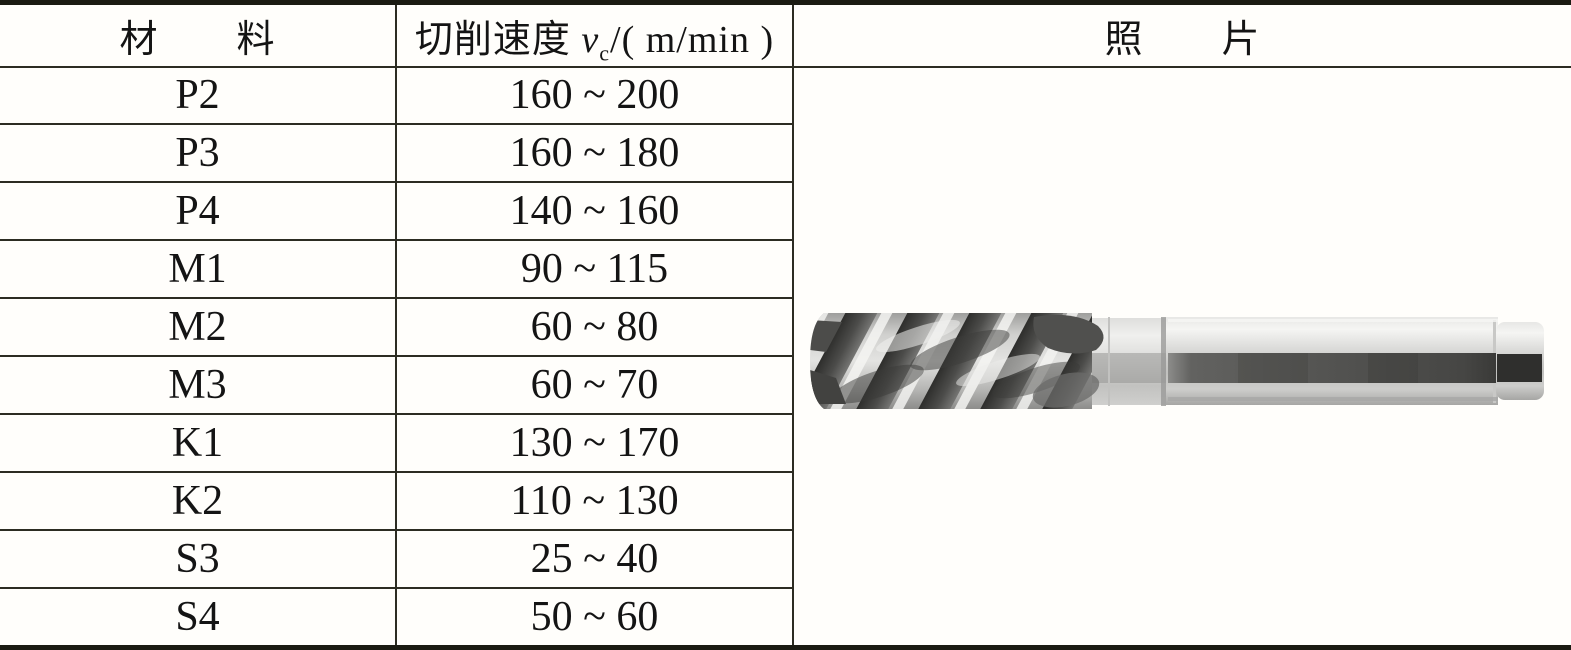 The image size is (1571, 650). What do you see at coordinates (595, 269) in the screenshot?
I see `speed-cell: 90 ~ 115` at bounding box center [595, 269].